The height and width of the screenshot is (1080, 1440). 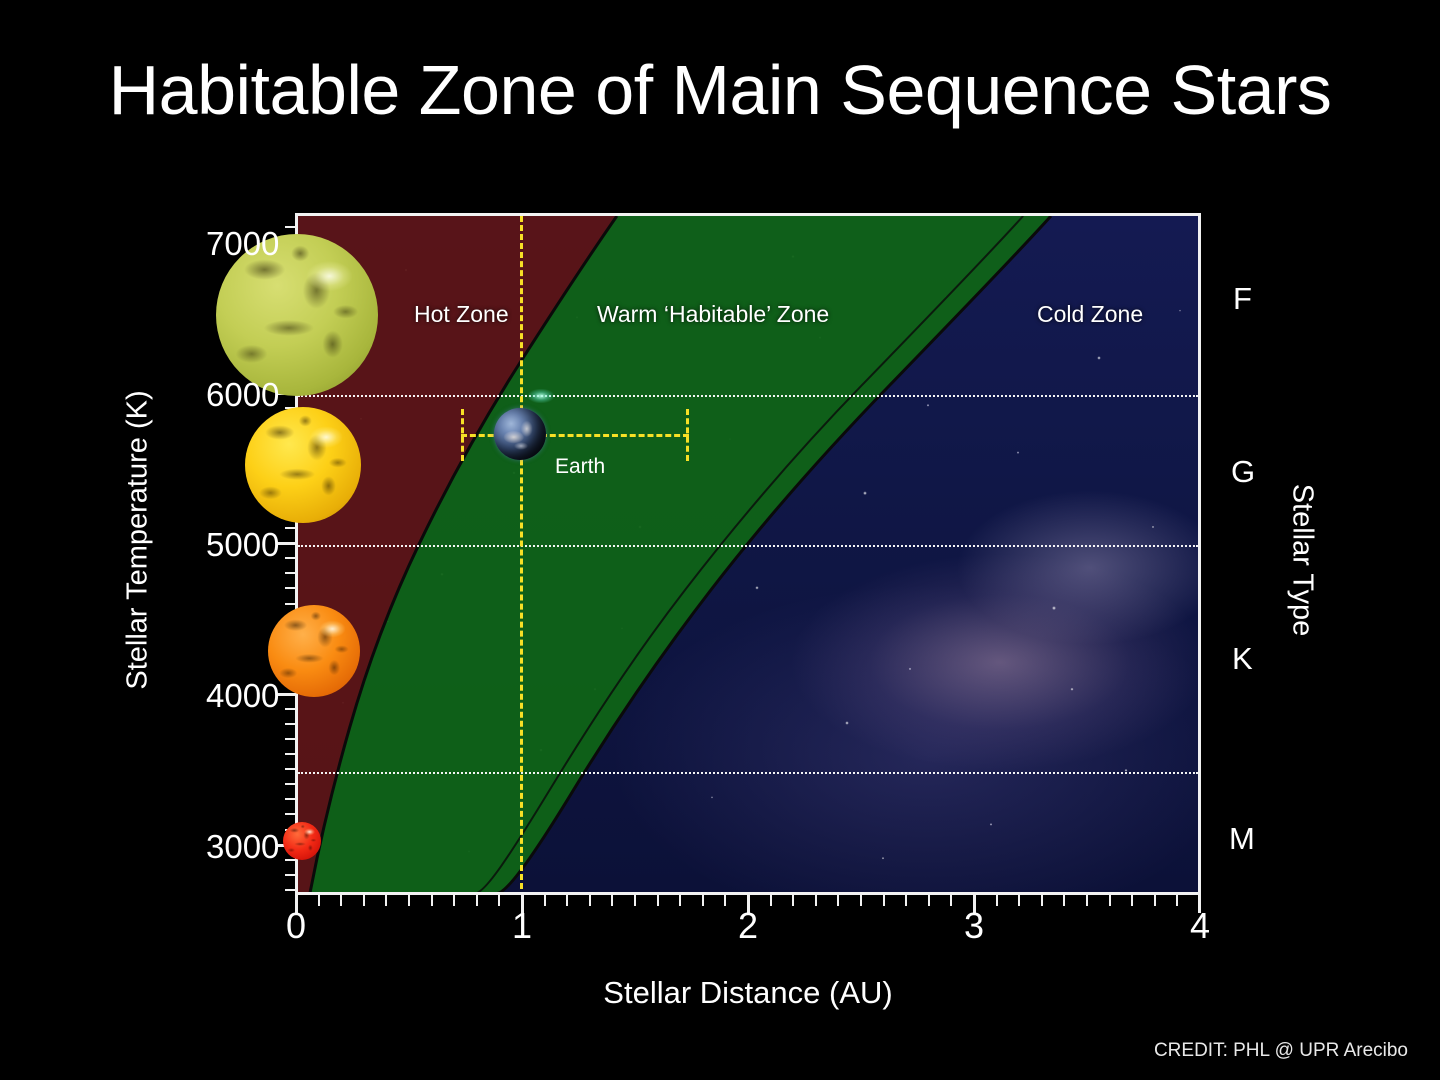 What do you see at coordinates (720, 90) in the screenshot?
I see `page-title: Habitable Zone of Main Sequence Stars` at bounding box center [720, 90].